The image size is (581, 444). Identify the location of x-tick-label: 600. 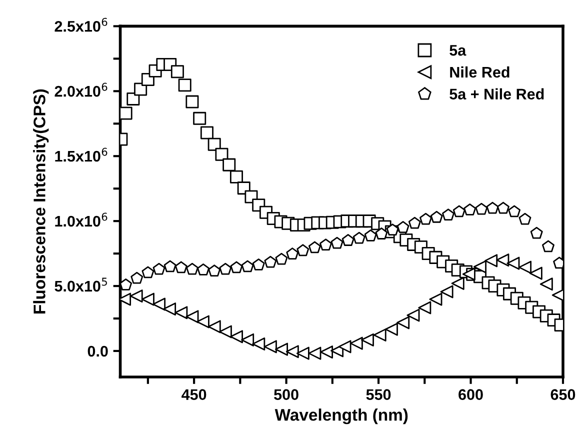
(470, 394).